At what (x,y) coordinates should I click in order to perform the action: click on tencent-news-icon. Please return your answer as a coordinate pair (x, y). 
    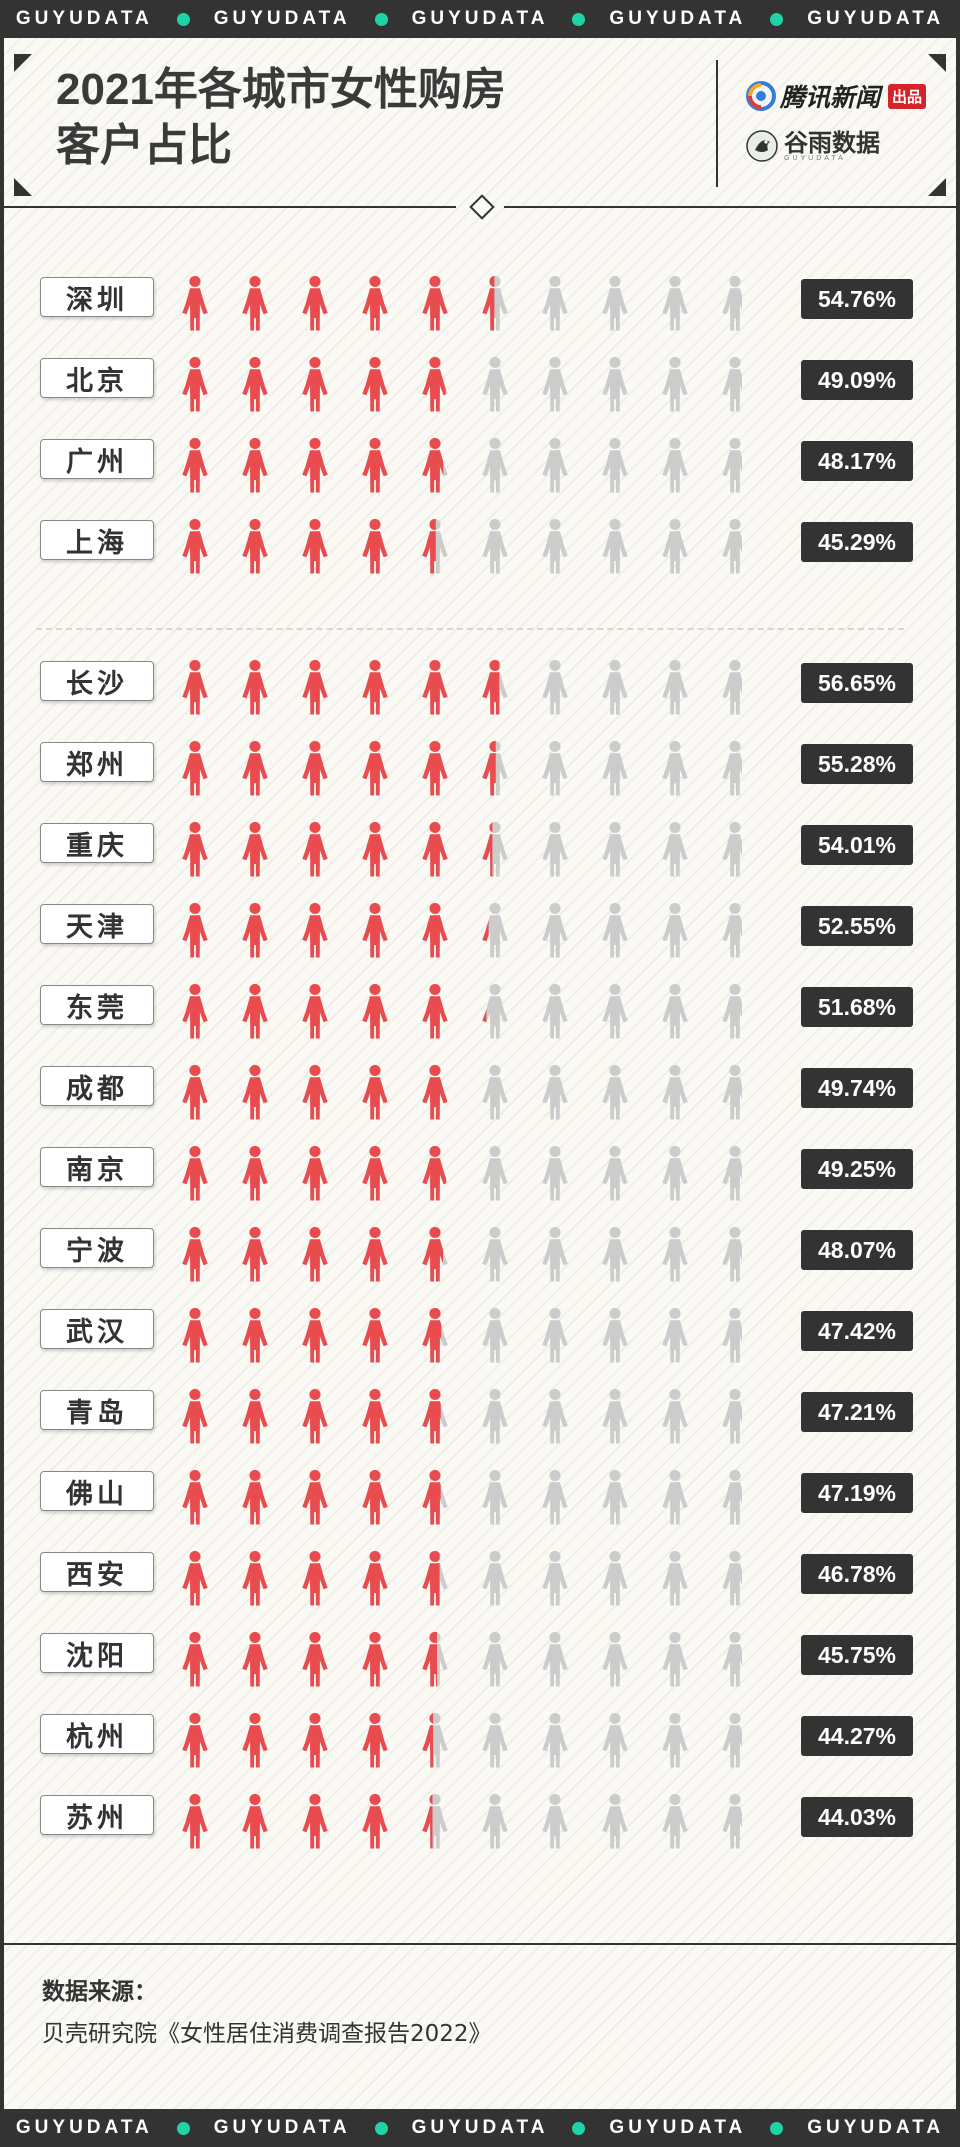
    Looking at the image, I should click on (761, 96).